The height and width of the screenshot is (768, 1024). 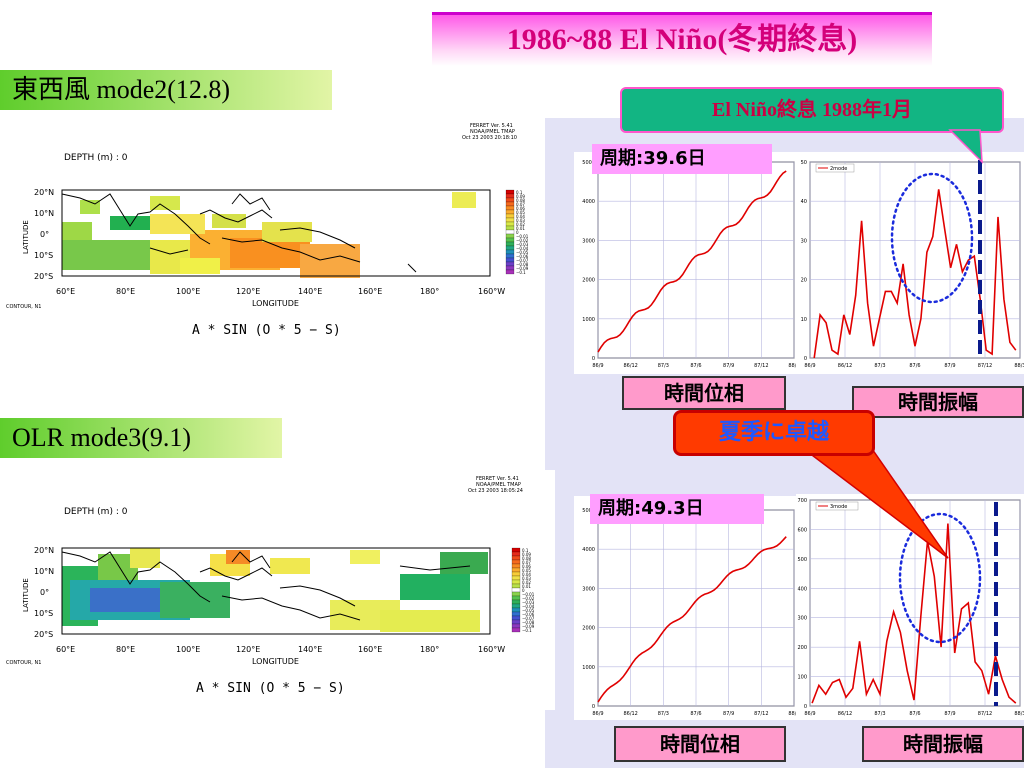 What do you see at coordinates (43, 634) in the screenshot?
I see `y-tick-label: 20°S` at bounding box center [43, 634].